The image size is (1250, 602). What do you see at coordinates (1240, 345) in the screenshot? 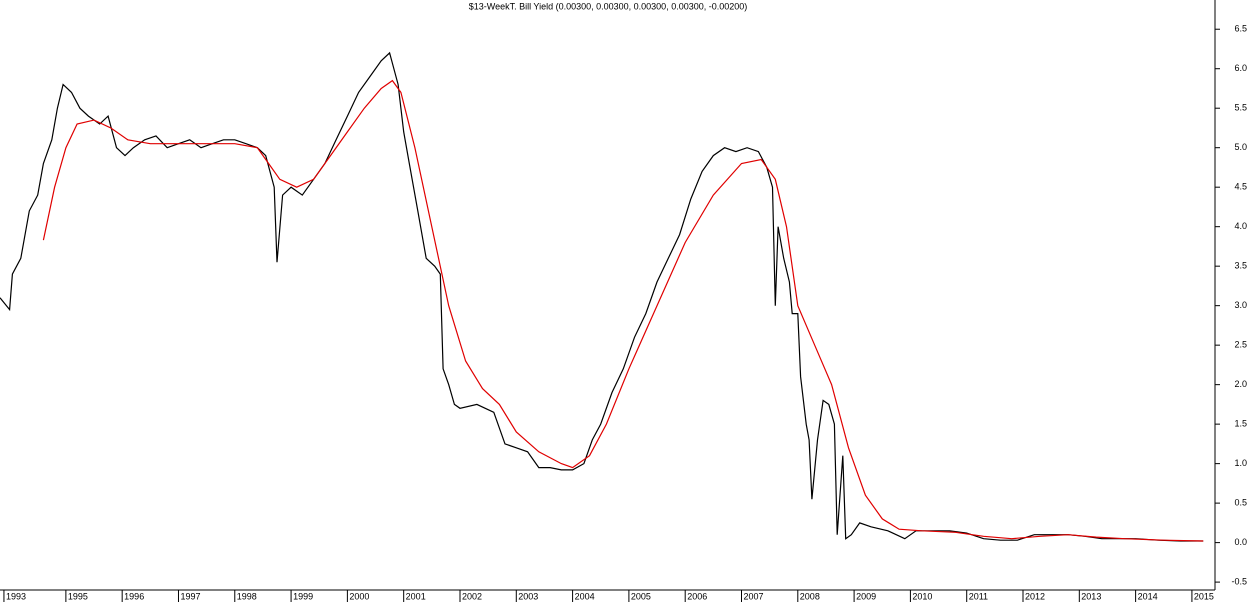
I see `y-tick-label: 2.5` at bounding box center [1240, 345].